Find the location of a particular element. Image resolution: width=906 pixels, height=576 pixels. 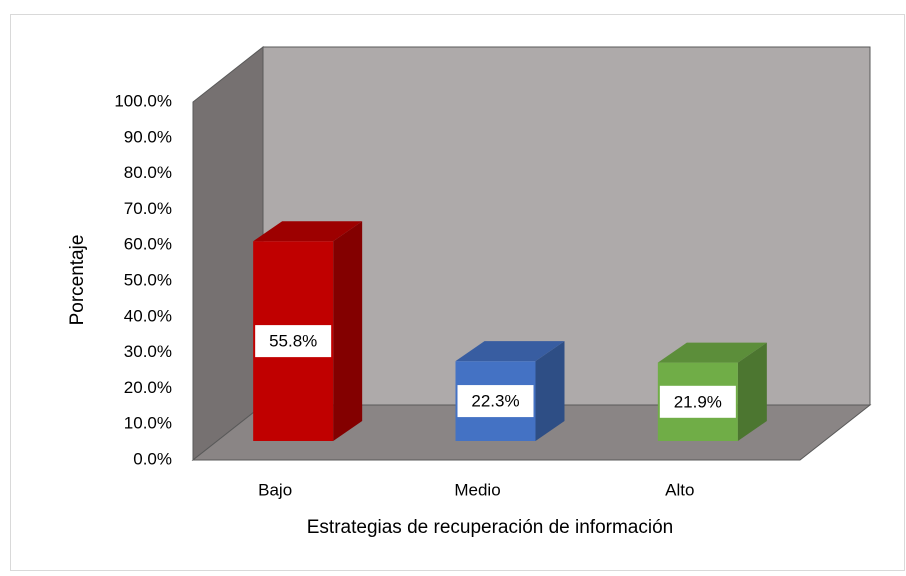

y-tick-label: 0.0% is located at coordinates (152, 458).